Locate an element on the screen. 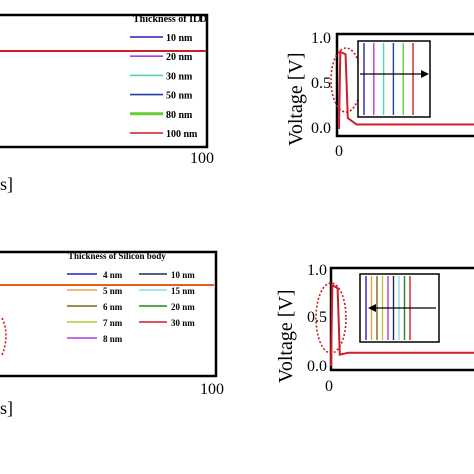 The height and width of the screenshot is (474, 474). legend-title: Thickness of Silicon body is located at coordinates (117, 256).